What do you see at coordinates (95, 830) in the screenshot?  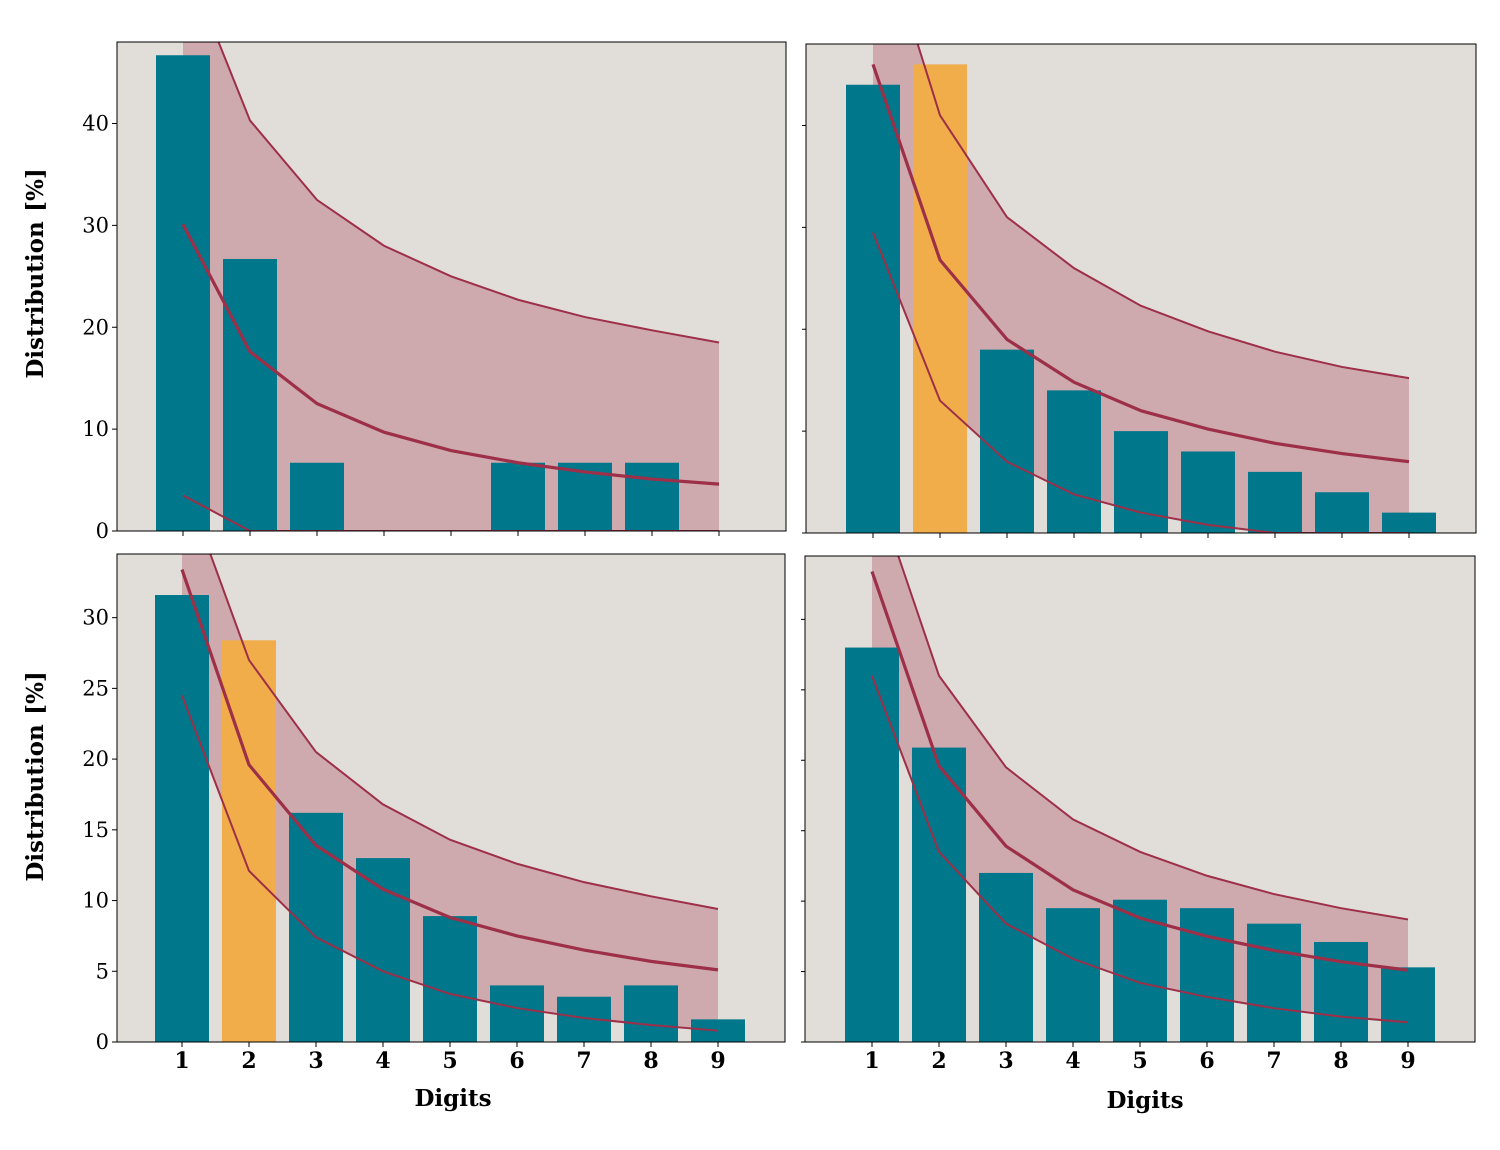 I see `ytick-label: 15` at bounding box center [95, 830].